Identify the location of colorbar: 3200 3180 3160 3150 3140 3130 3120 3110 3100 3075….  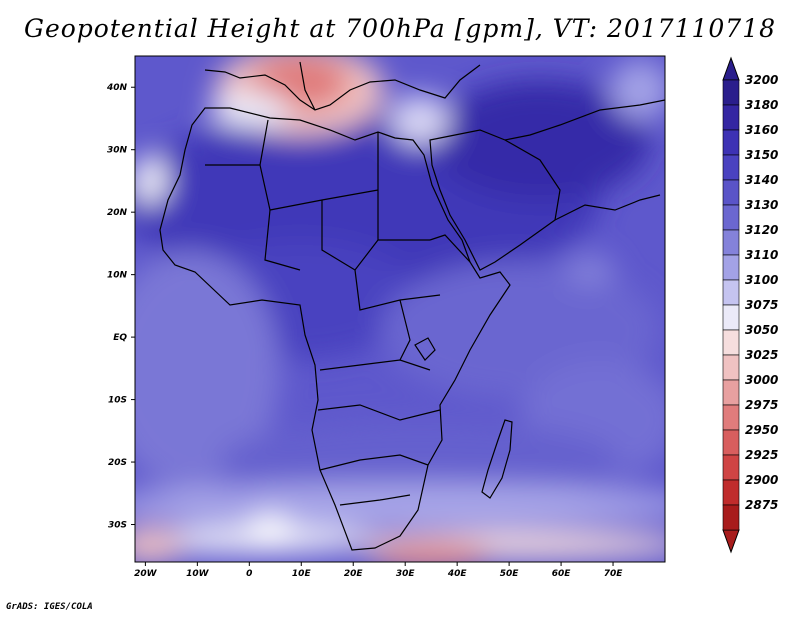
(750, 305).